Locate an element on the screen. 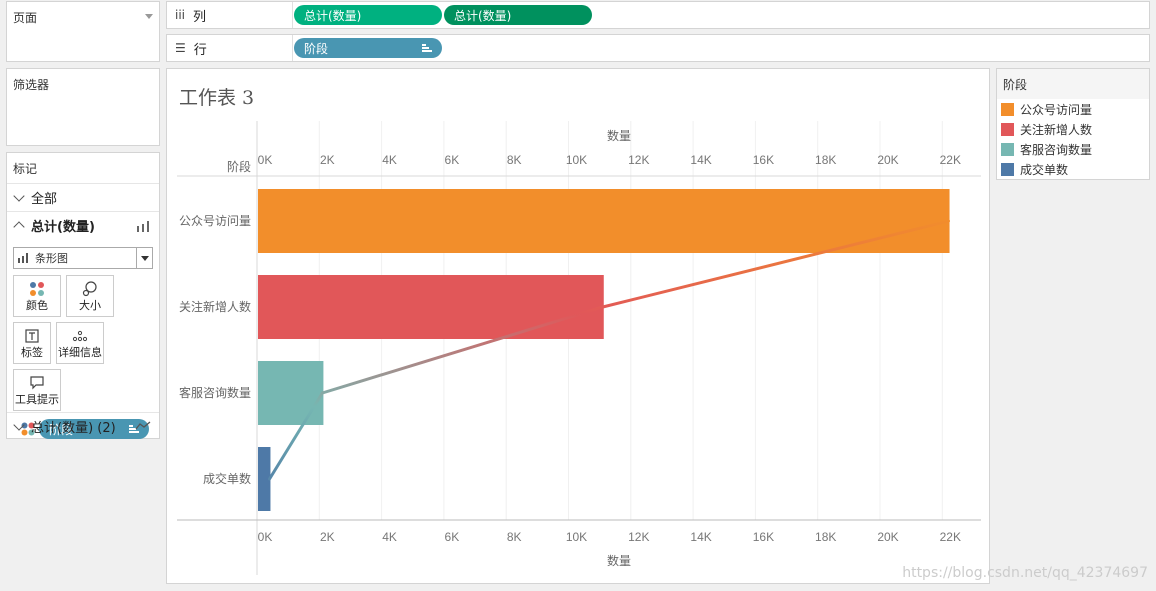 Image resolution: width=1156 pixels, height=591 pixels. marks-card-title: 标记 is located at coordinates (25, 169).